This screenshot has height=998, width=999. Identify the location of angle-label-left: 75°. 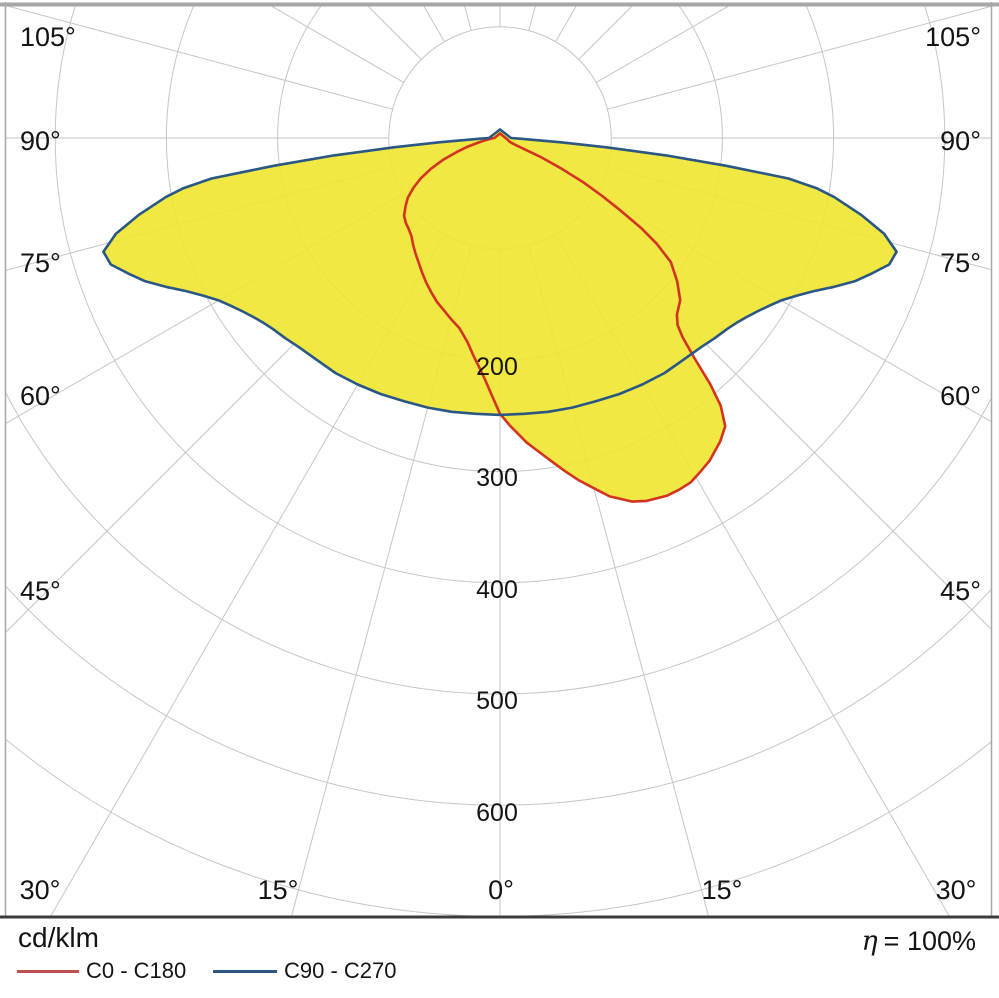
(40, 263).